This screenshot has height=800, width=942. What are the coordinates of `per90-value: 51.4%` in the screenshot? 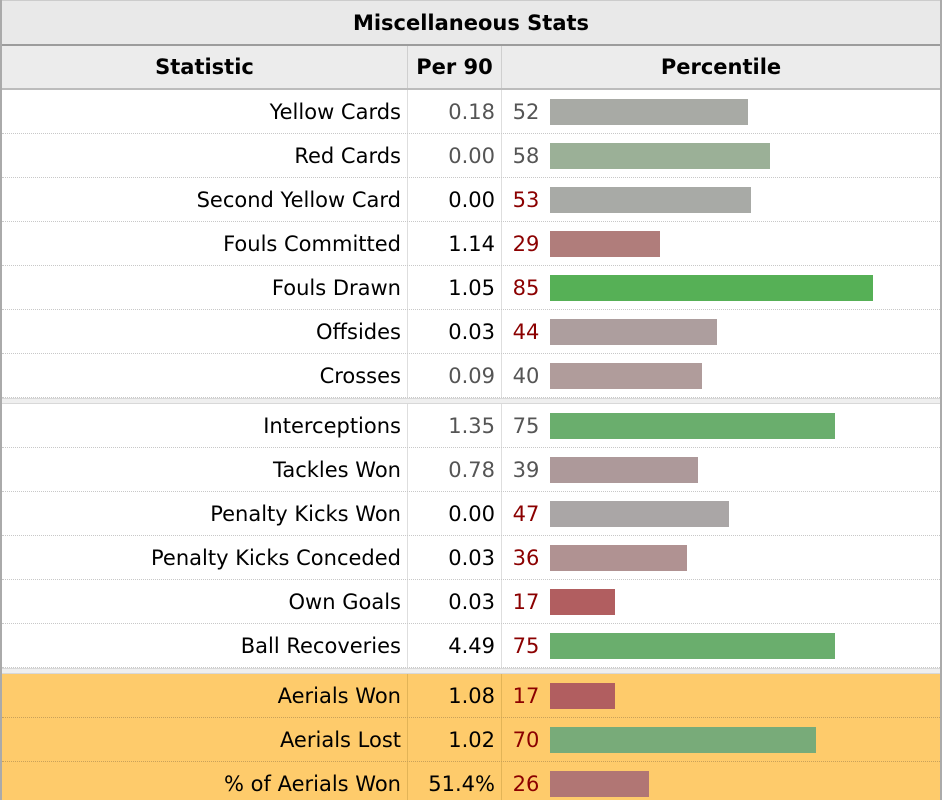 It's located at (455, 781).